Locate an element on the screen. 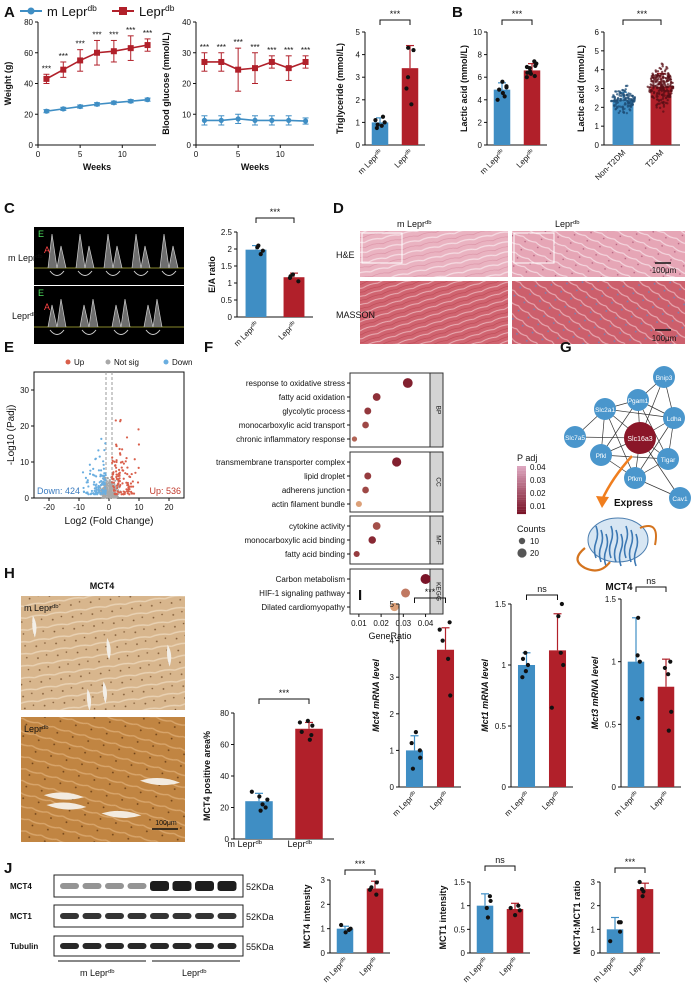  doppler-wave-lower is located at coordinates (141, 273).